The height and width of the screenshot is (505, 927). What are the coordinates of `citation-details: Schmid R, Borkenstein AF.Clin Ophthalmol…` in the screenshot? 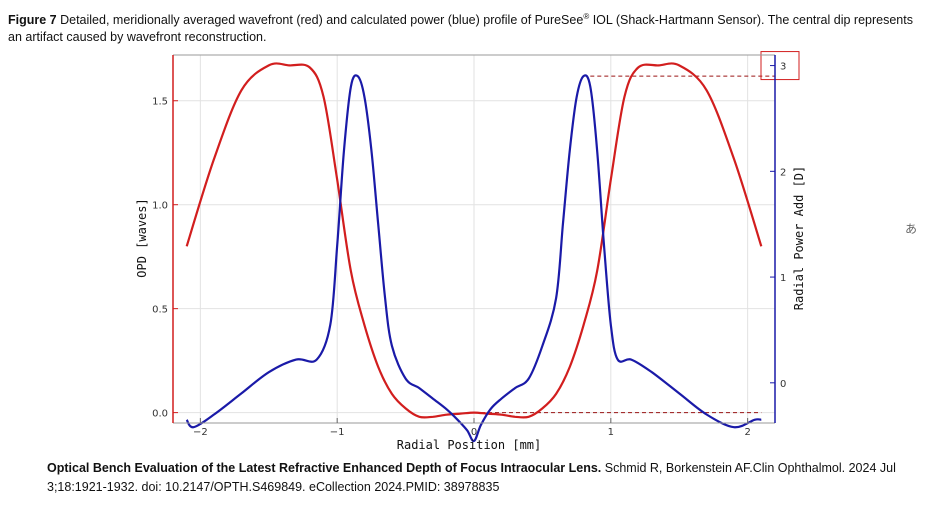 It's located at (471, 477).